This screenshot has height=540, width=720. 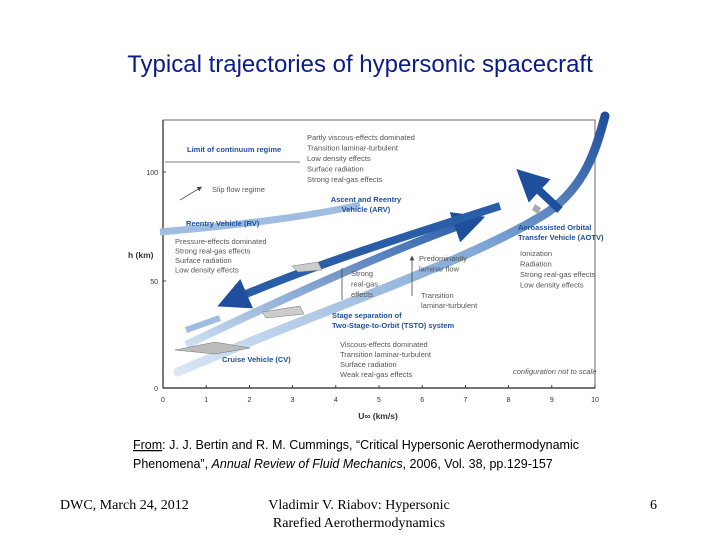 What do you see at coordinates (465, 400) in the screenshot?
I see `x-tick-label: 7` at bounding box center [465, 400].